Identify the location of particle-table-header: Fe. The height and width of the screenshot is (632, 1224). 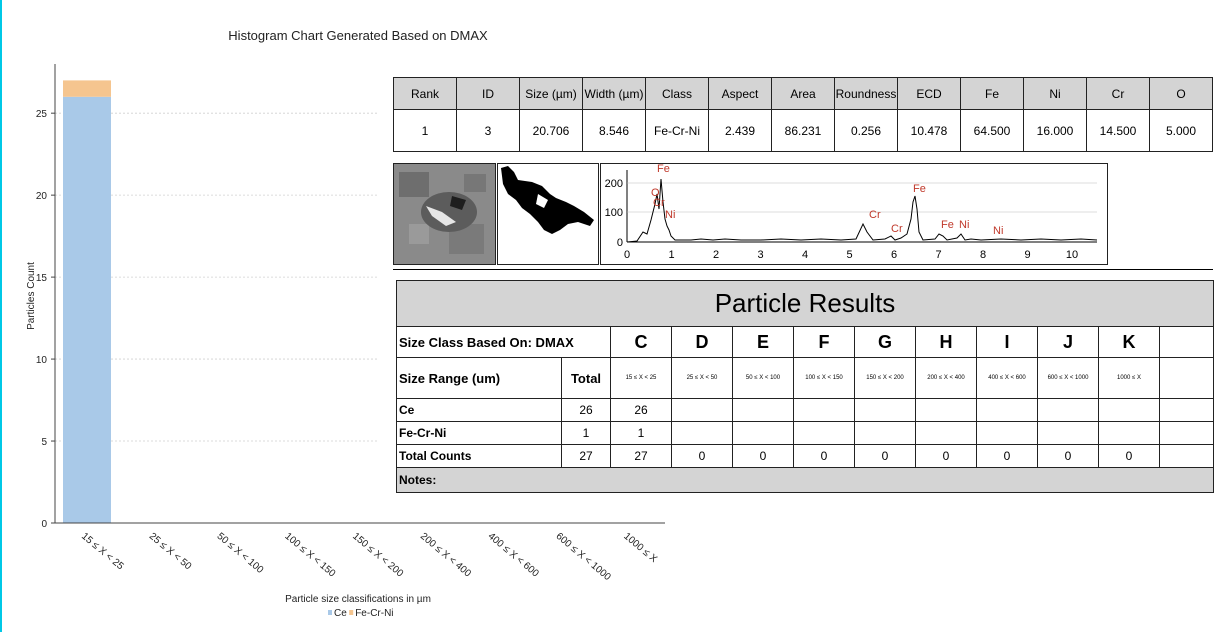
(992, 93).